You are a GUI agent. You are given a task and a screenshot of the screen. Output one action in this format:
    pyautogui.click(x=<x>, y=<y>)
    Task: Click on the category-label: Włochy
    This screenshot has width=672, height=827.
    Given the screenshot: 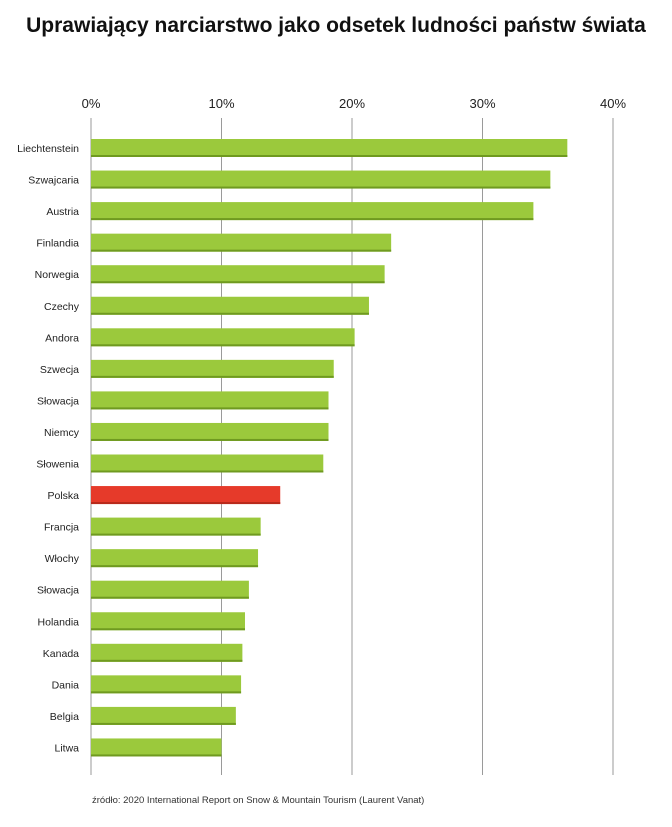 What is the action you would take?
    pyautogui.click(x=62, y=559)
    